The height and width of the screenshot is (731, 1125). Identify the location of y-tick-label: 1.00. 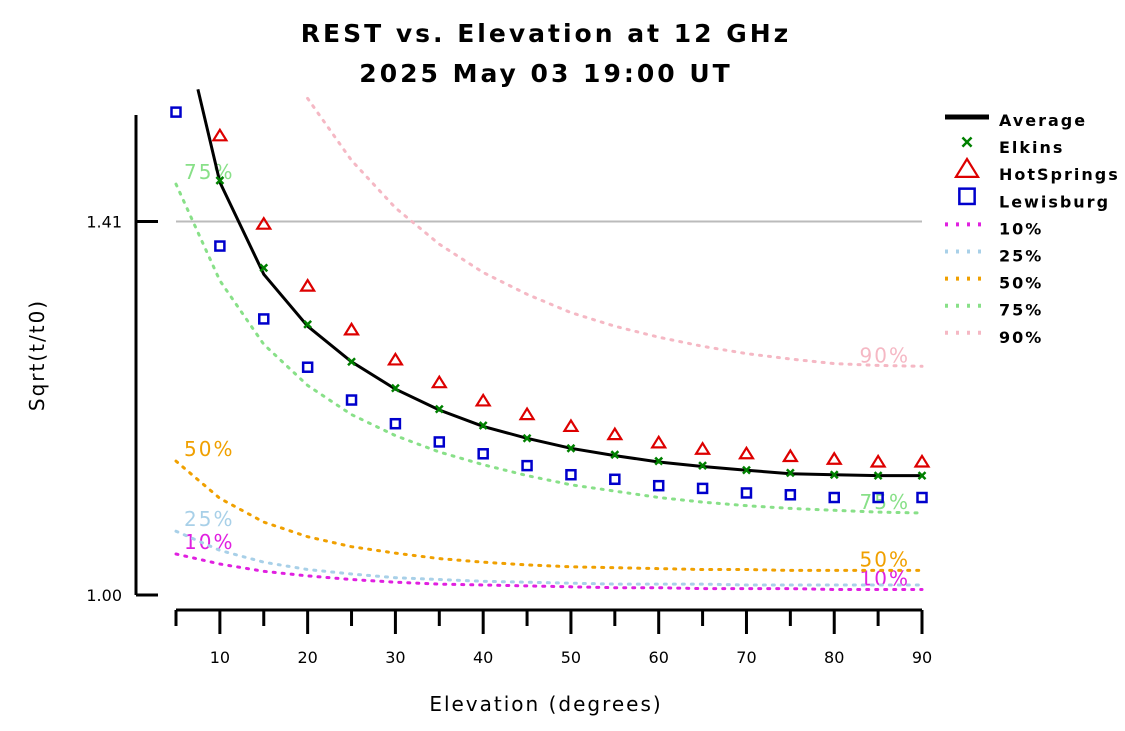
(104, 595).